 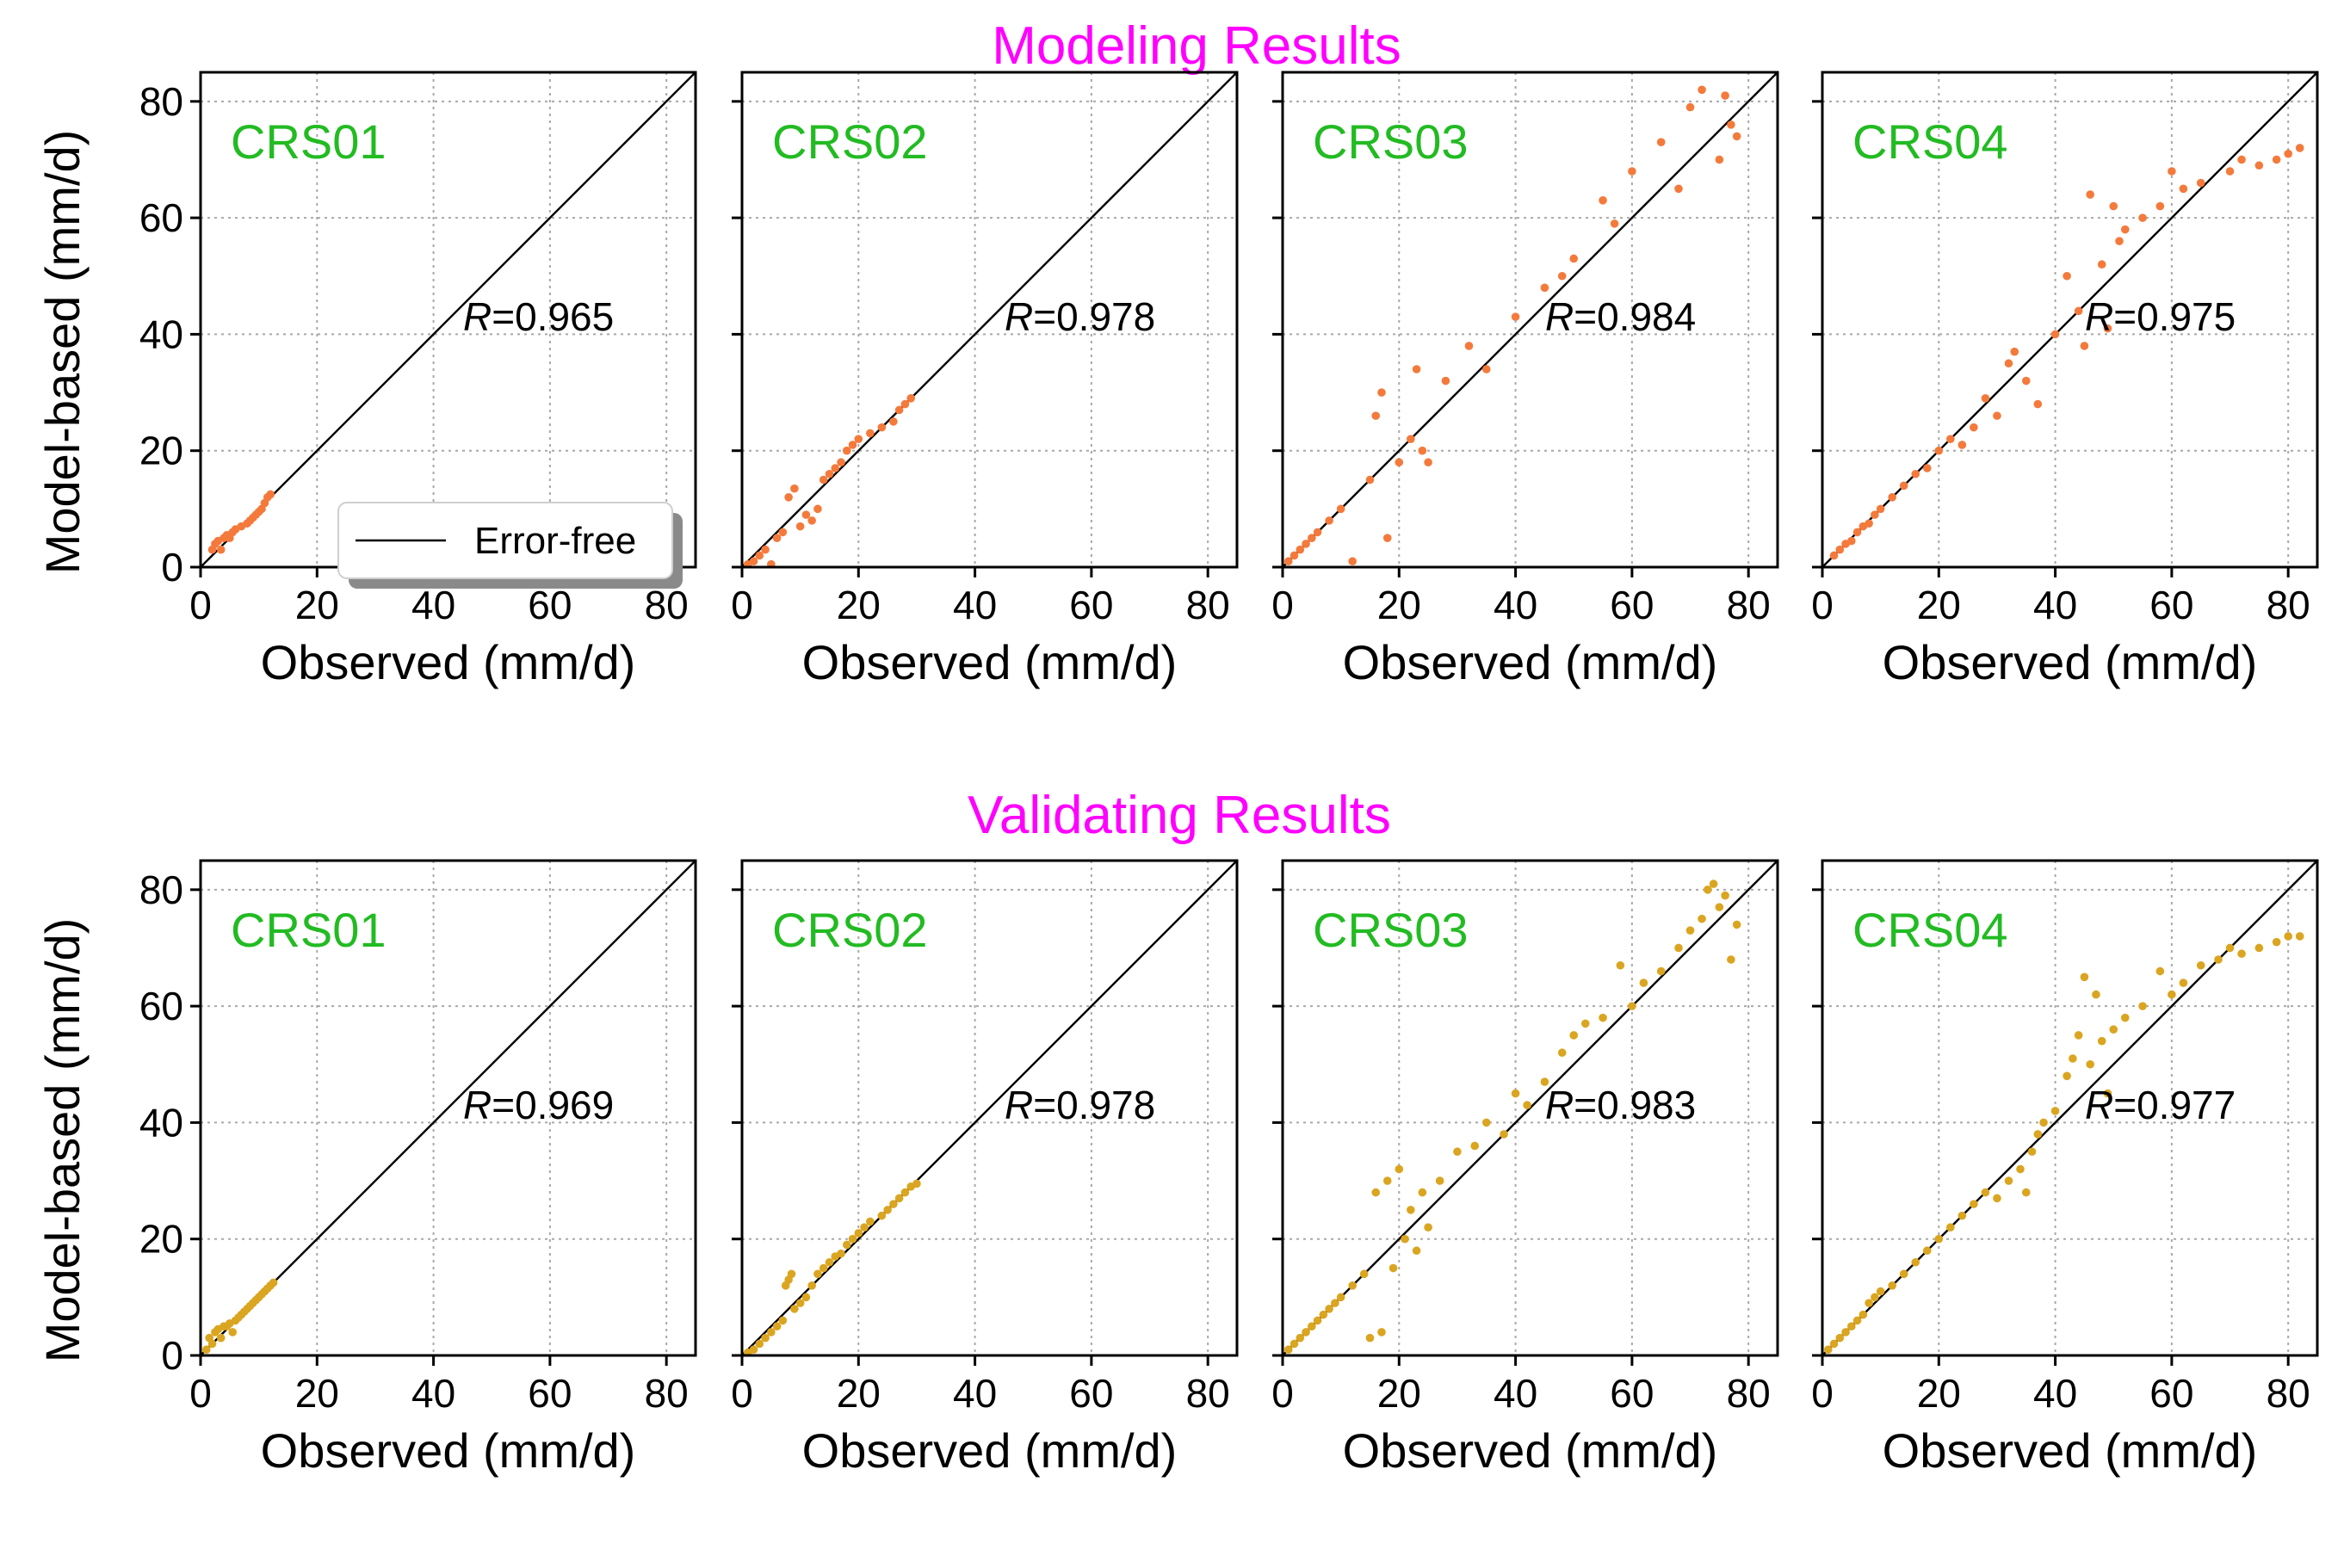 What do you see at coordinates (539, 1105) in the screenshot?
I see `correlation-label: R=0.969` at bounding box center [539, 1105].